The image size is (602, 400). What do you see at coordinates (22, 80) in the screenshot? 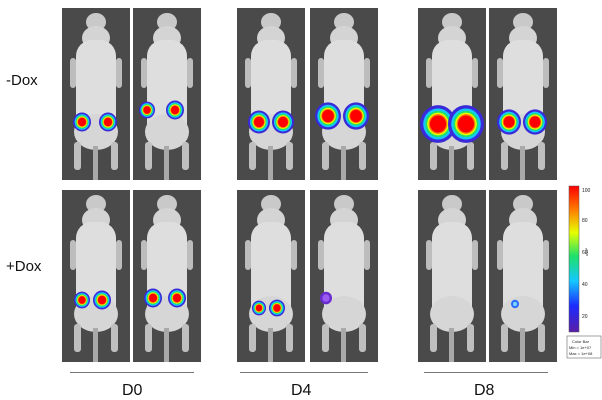
I see `row-label-minus-dox: -Dox` at bounding box center [22, 80].